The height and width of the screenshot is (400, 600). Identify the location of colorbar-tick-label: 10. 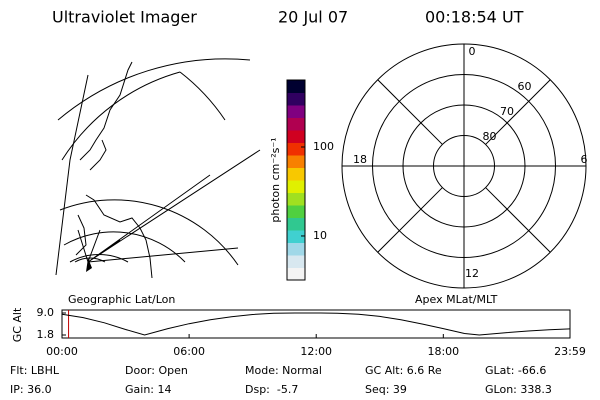
(320, 235).